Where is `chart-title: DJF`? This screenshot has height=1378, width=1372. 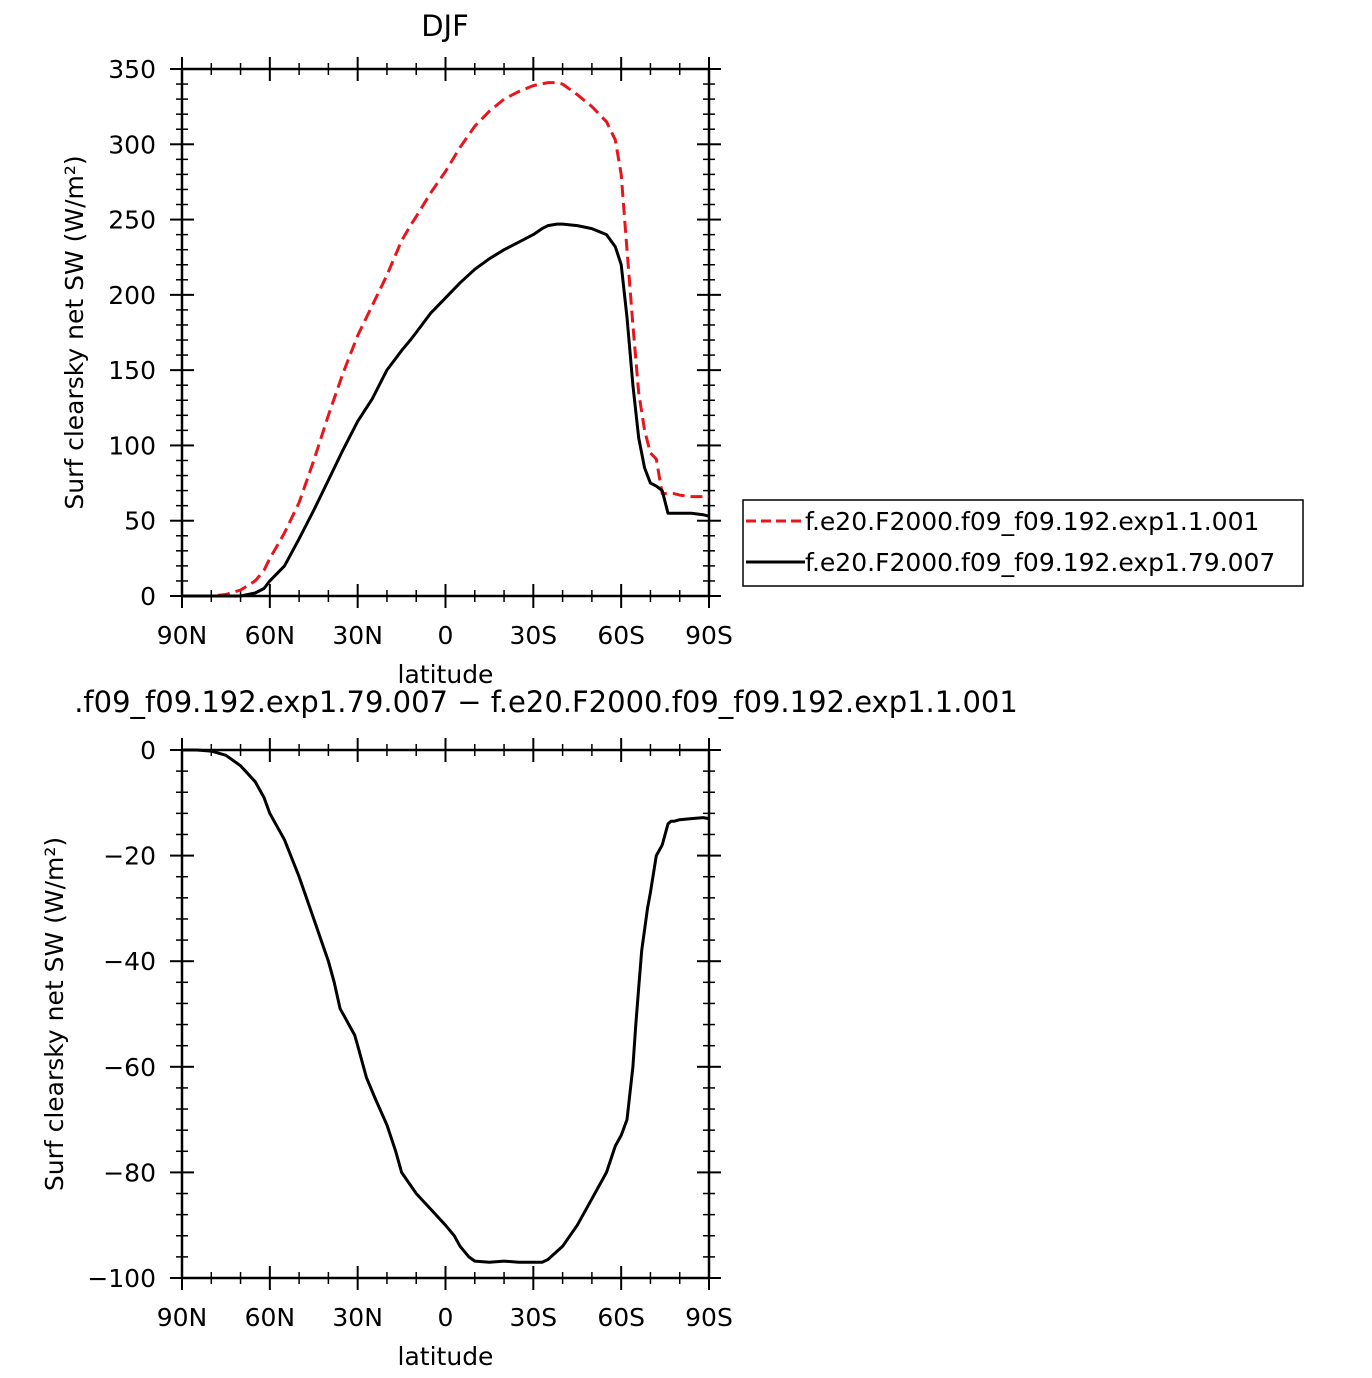
chart-title: DJF is located at coordinates (445, 26).